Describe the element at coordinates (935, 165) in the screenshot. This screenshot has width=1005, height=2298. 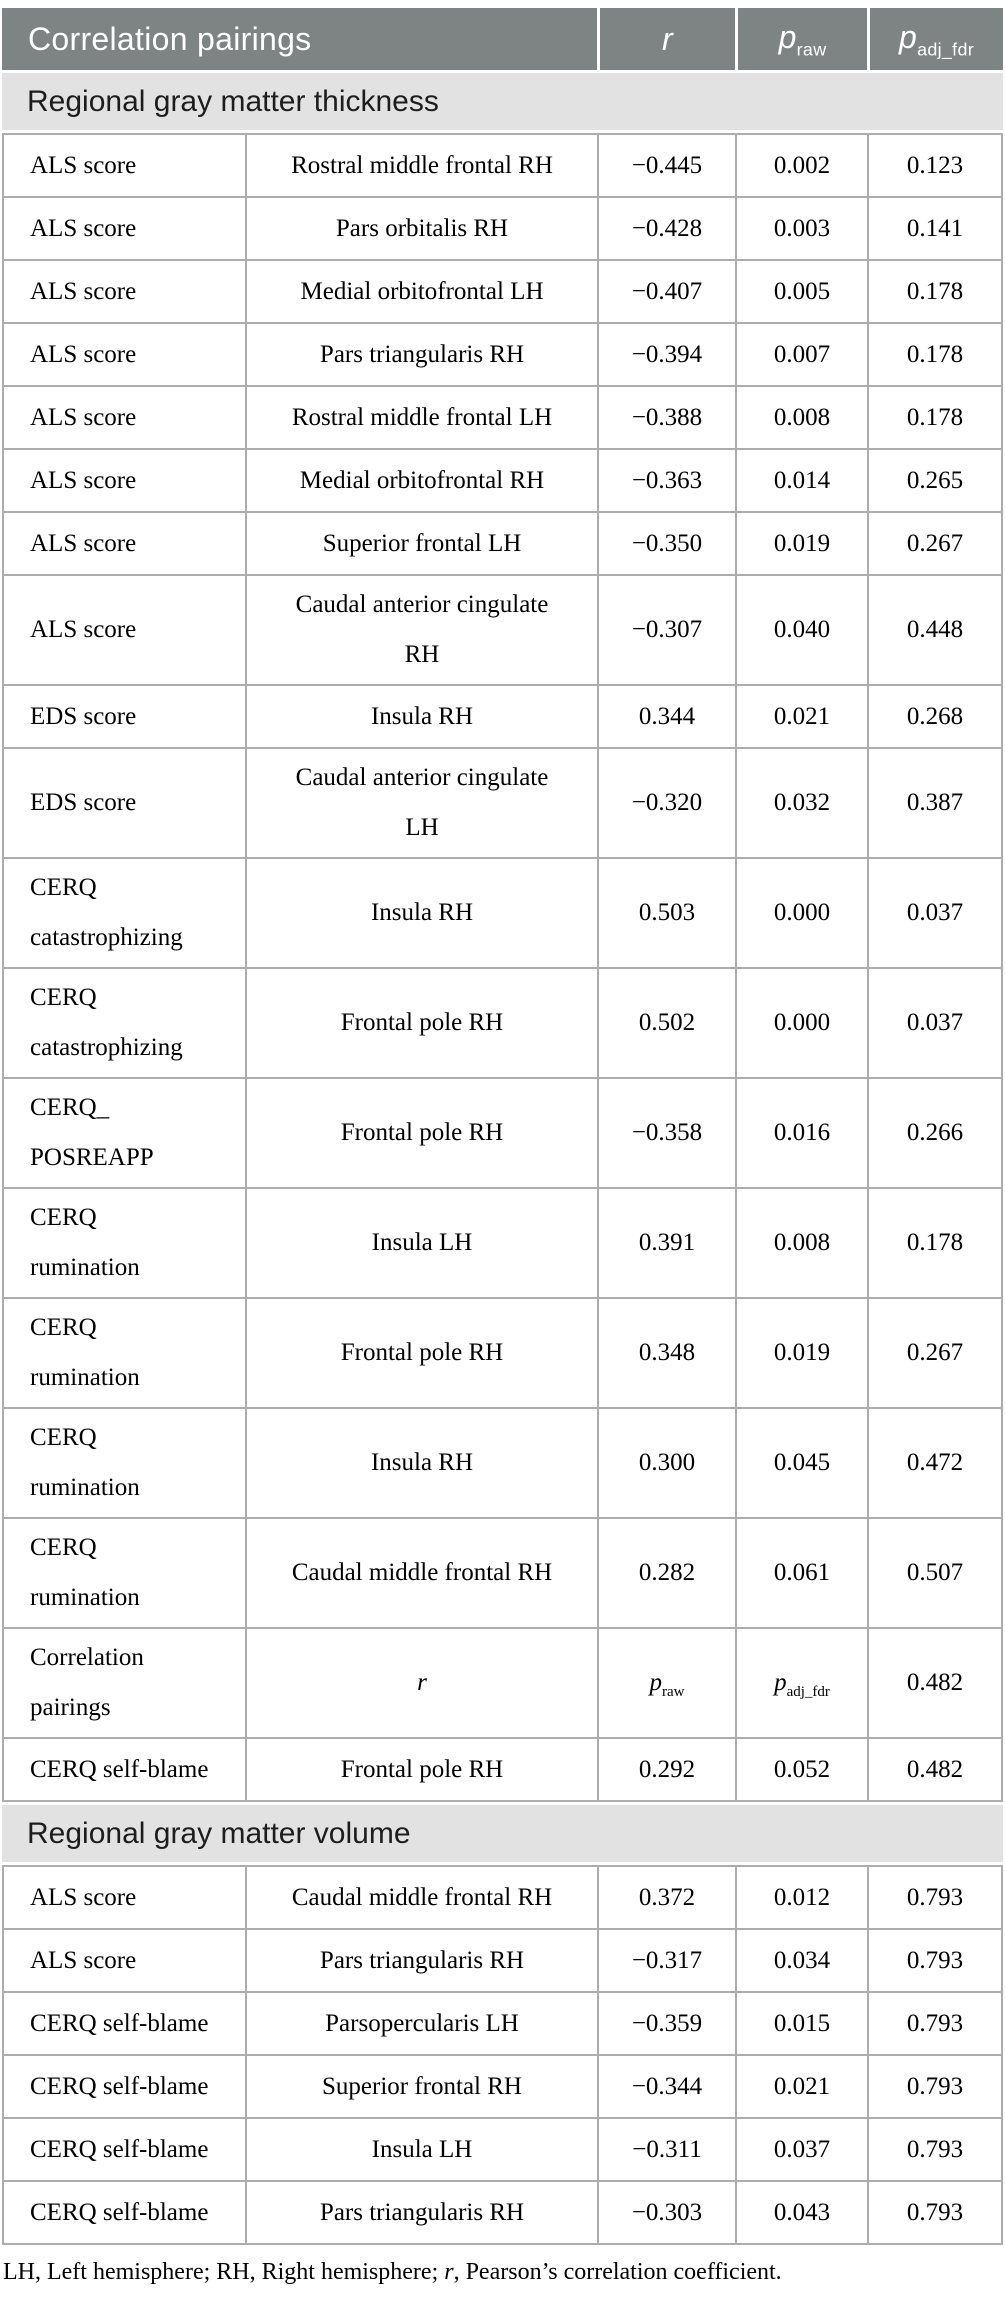
I see `cell-p-adj-fdr: 0.123` at that location.